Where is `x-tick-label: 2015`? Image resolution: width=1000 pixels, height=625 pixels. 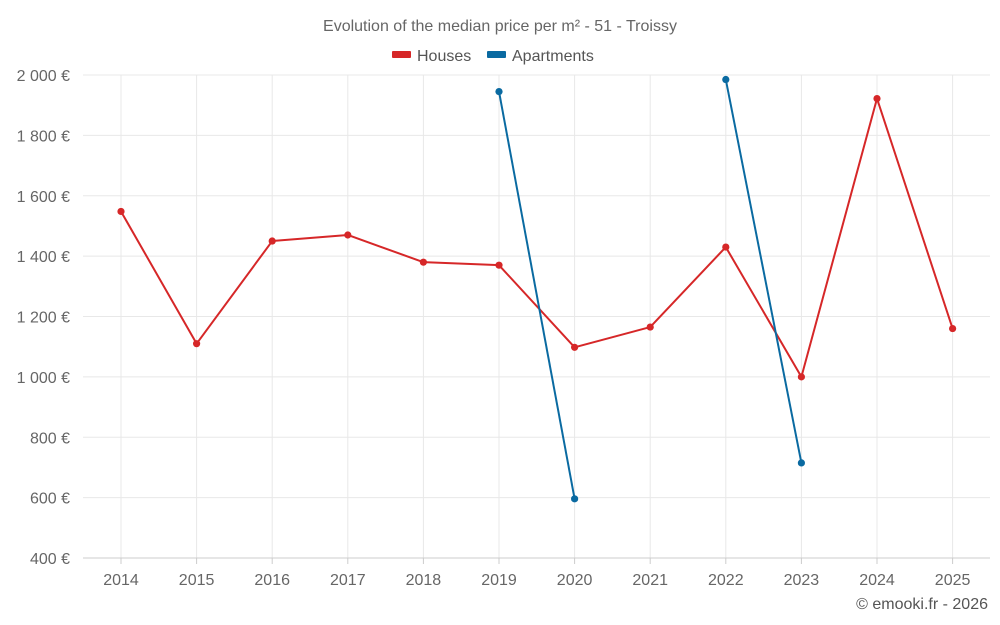 x-tick-label: 2015 is located at coordinates (197, 580).